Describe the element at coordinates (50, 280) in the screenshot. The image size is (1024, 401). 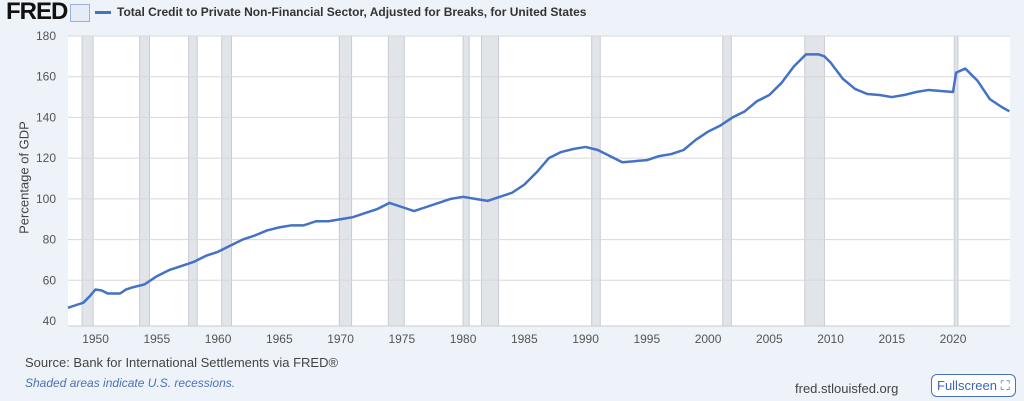
I see `y-tick-label: 60` at that location.